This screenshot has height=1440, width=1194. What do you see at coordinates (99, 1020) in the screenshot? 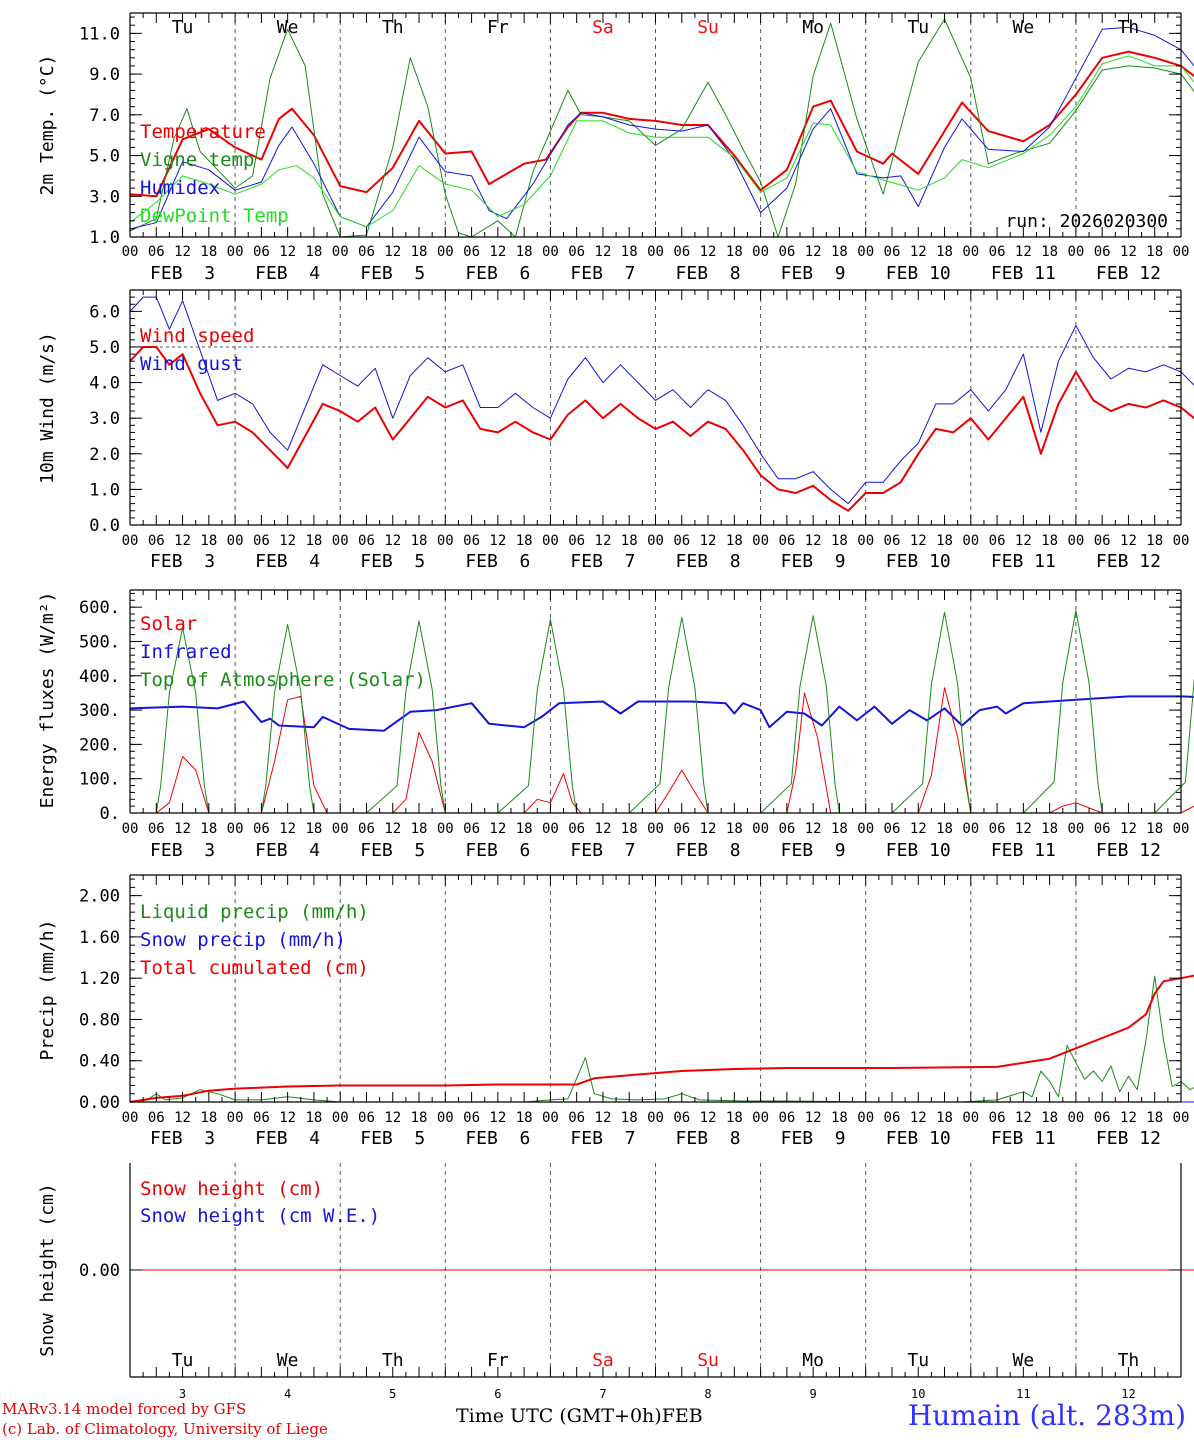
I see `y-tick-label: 0.80` at bounding box center [99, 1020].